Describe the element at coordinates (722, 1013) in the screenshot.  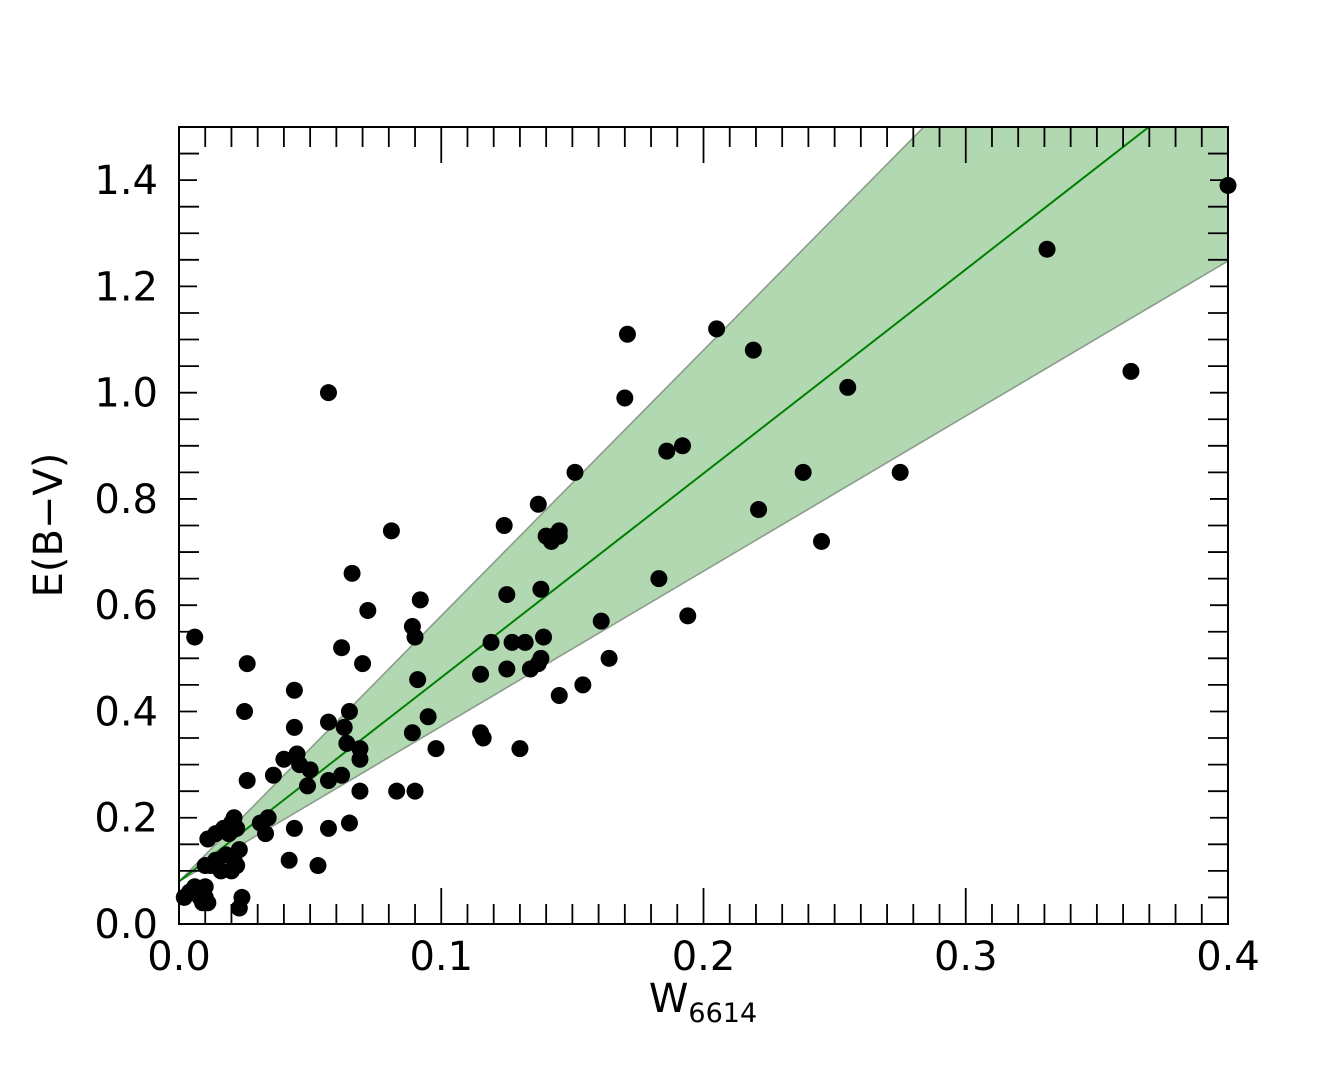
I see `x-axis-title-subscript: 6614` at that location.